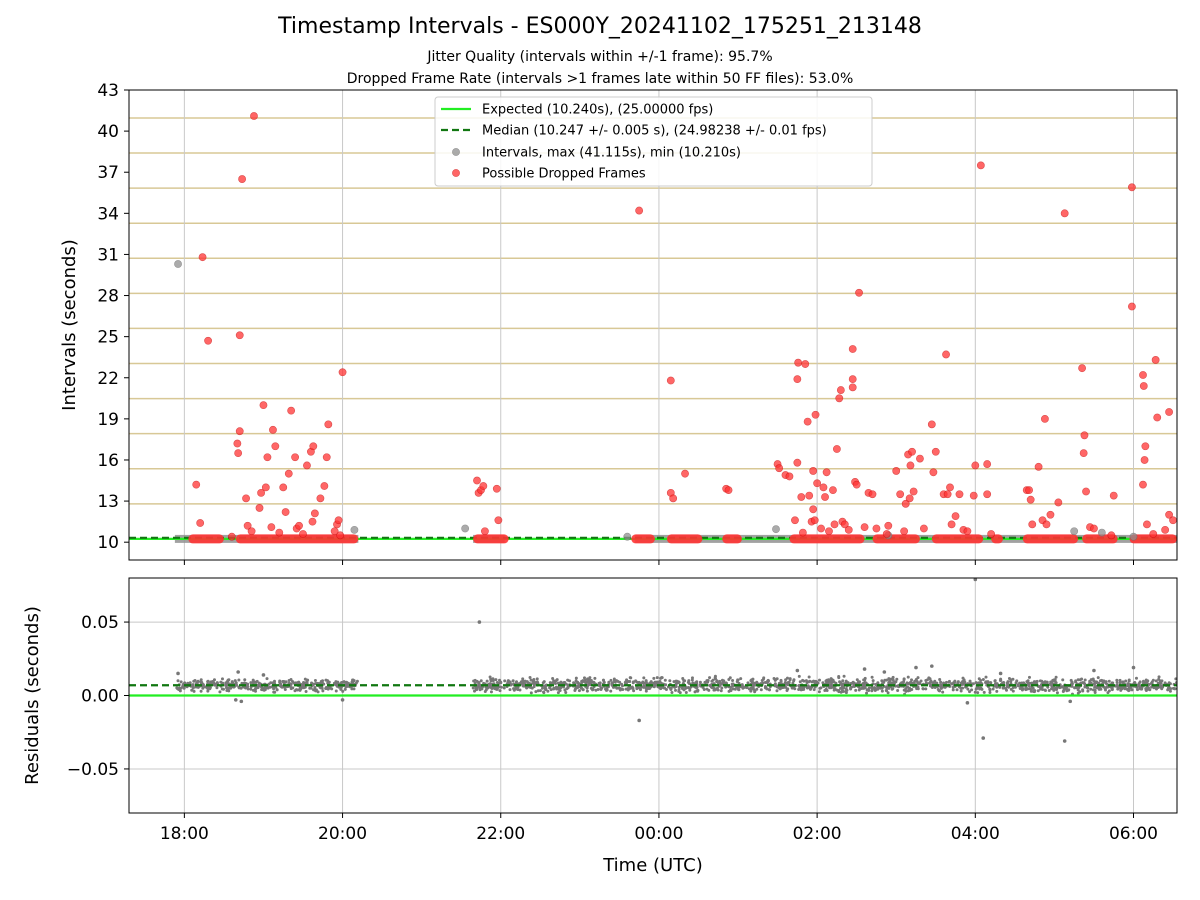  What do you see at coordinates (108, 214) in the screenshot?
I see `y-tick-label-top-8: 34` at bounding box center [108, 214].